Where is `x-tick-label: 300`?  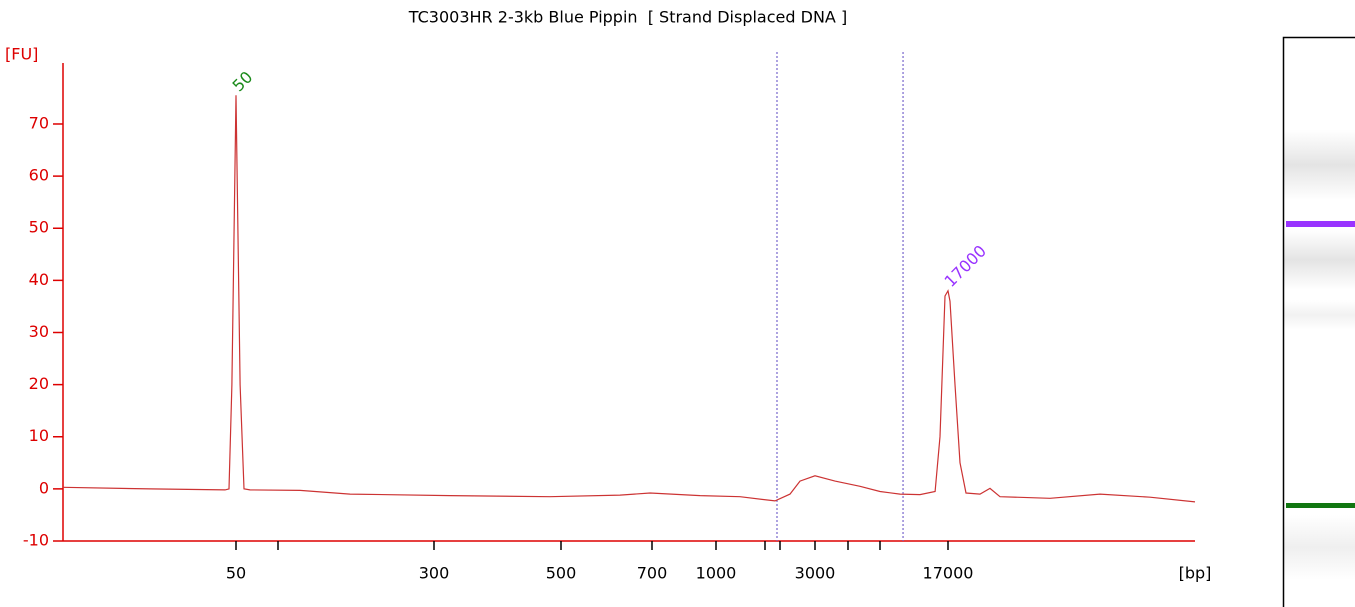 x-tick-label: 300 is located at coordinates (434, 573).